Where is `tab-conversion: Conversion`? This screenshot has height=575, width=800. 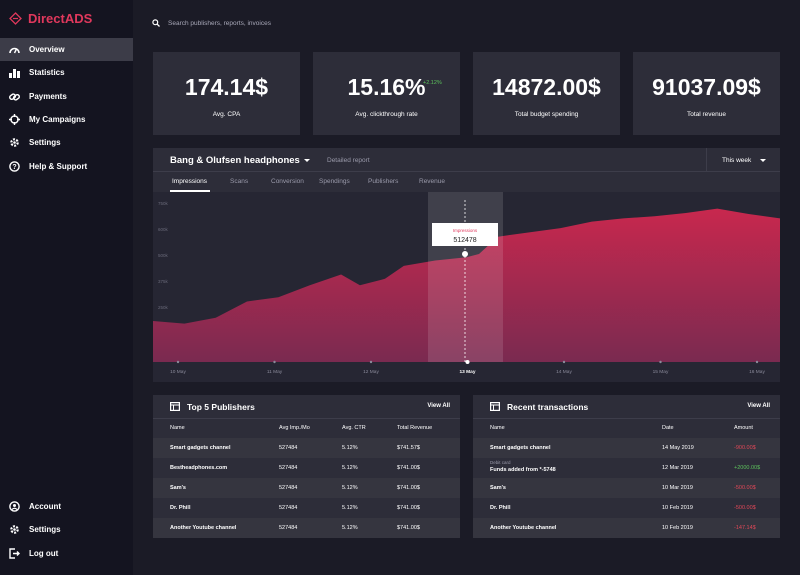
tab-conversion: Conversion is located at coordinates (287, 181).